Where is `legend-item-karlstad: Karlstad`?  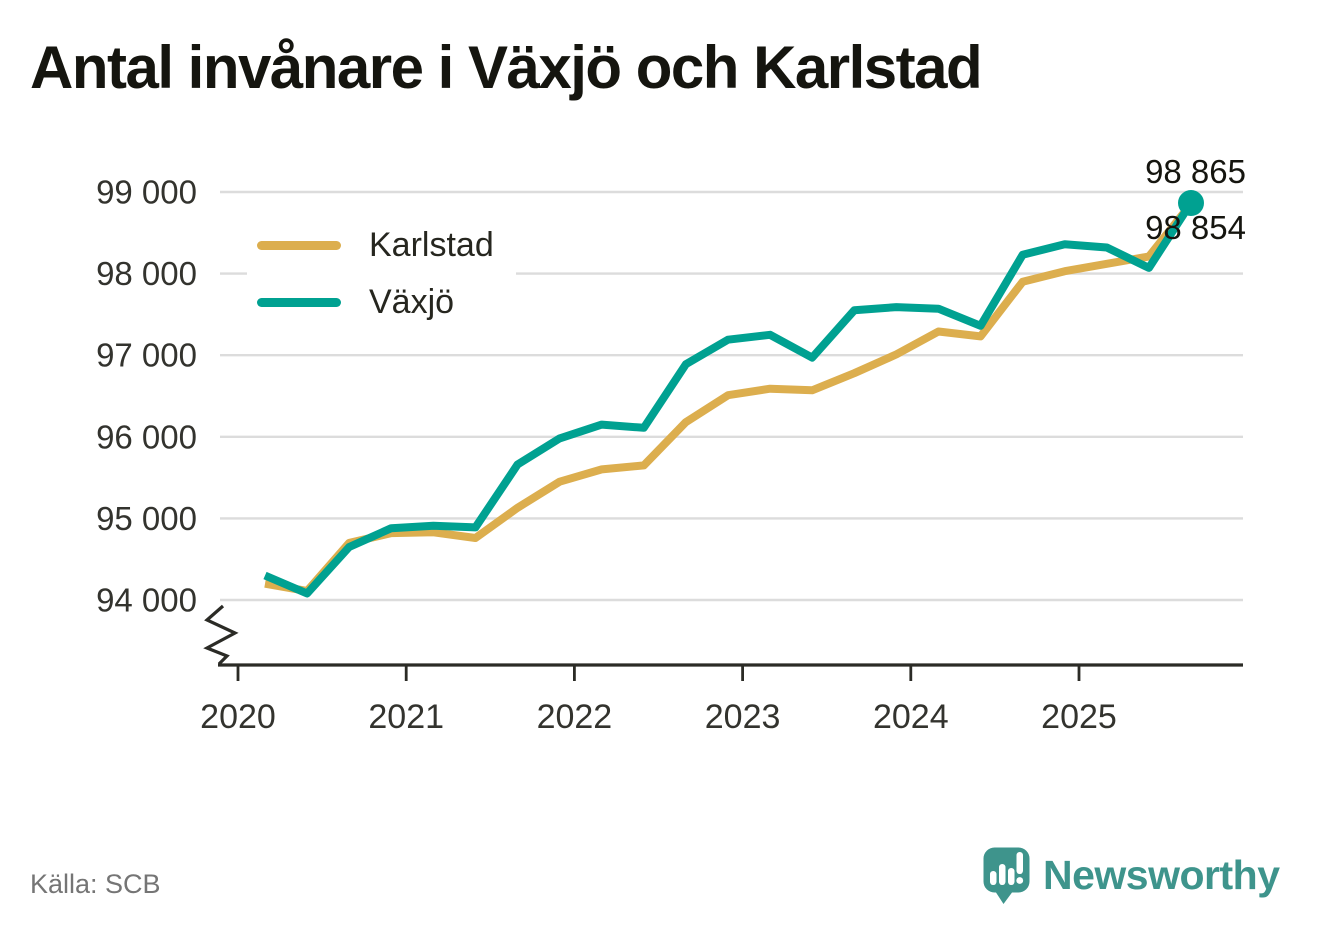
legend-item-karlstad: Karlstad is located at coordinates (375, 245).